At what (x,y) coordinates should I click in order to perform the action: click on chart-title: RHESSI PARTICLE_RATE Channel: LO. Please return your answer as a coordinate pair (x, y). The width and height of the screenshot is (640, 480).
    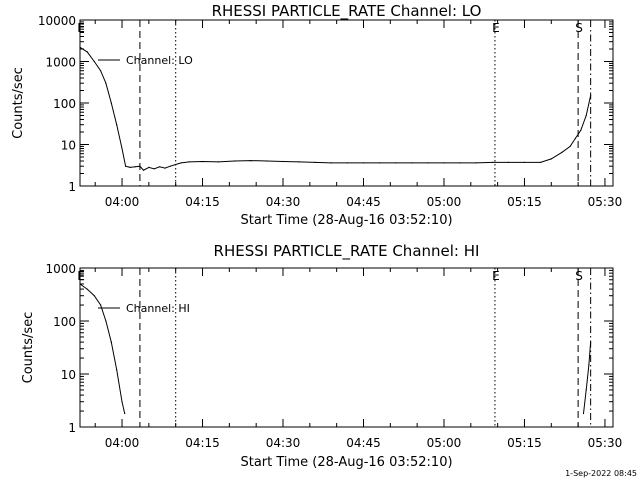
    Looking at the image, I should click on (347, 11).